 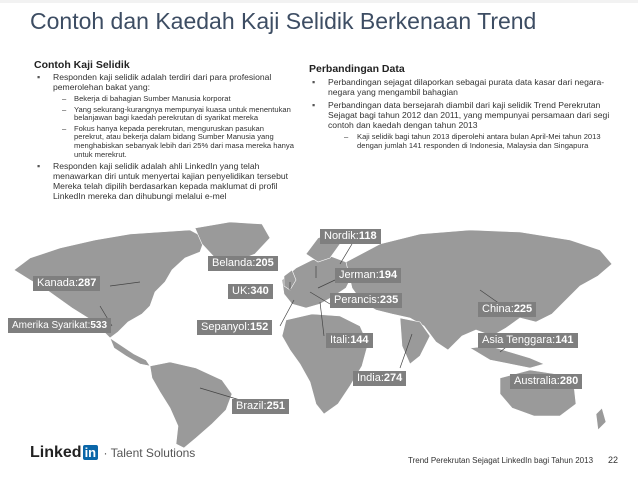 I want to click on label-amerika-syarikat: Amerika Syarikat:533, so click(x=60, y=325).